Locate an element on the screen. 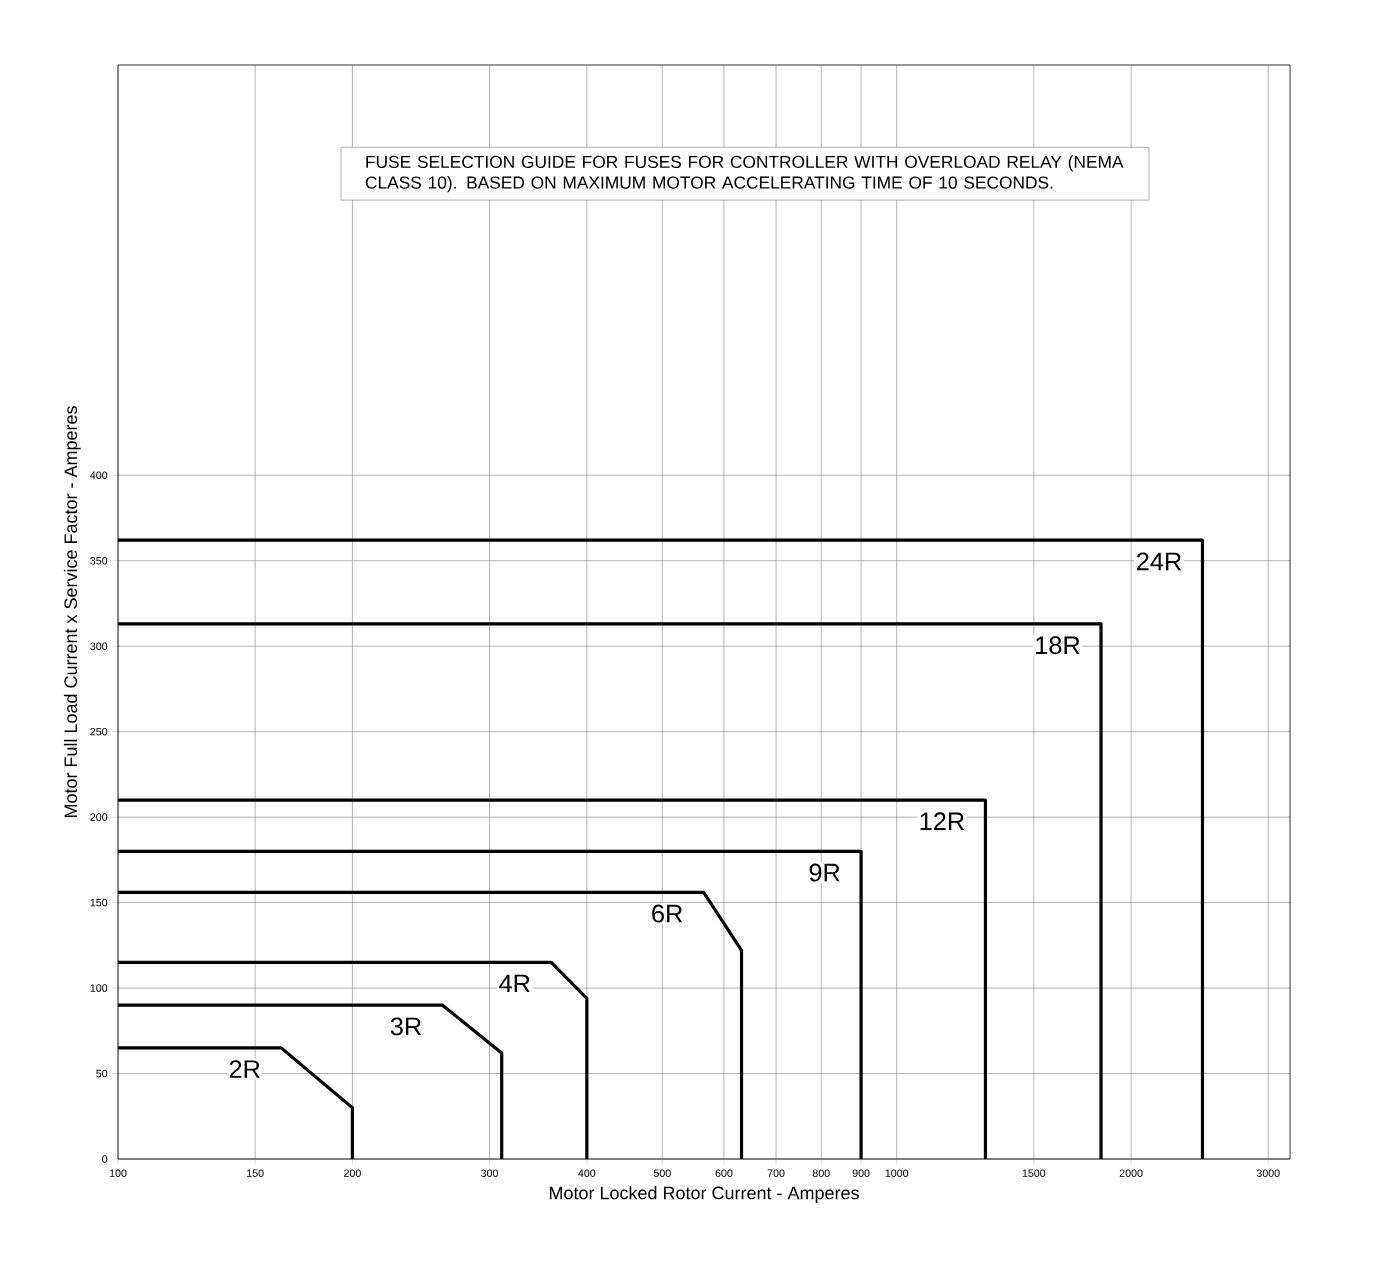 This screenshot has height=1279, width=1374. x-tick-label: 1500 is located at coordinates (1034, 1173).